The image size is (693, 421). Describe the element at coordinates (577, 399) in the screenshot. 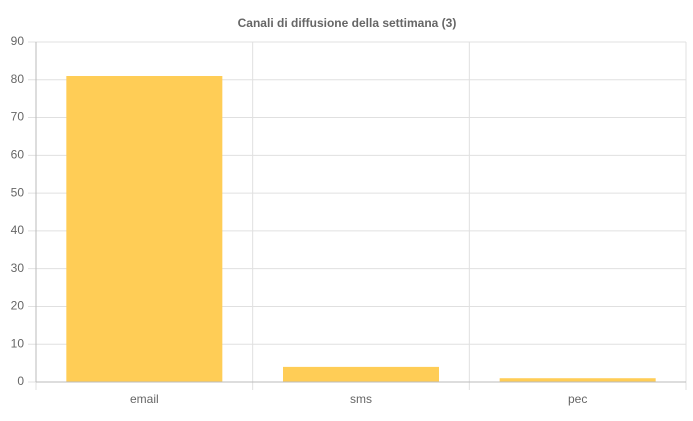

I see `x-tick-label: pec` at that location.